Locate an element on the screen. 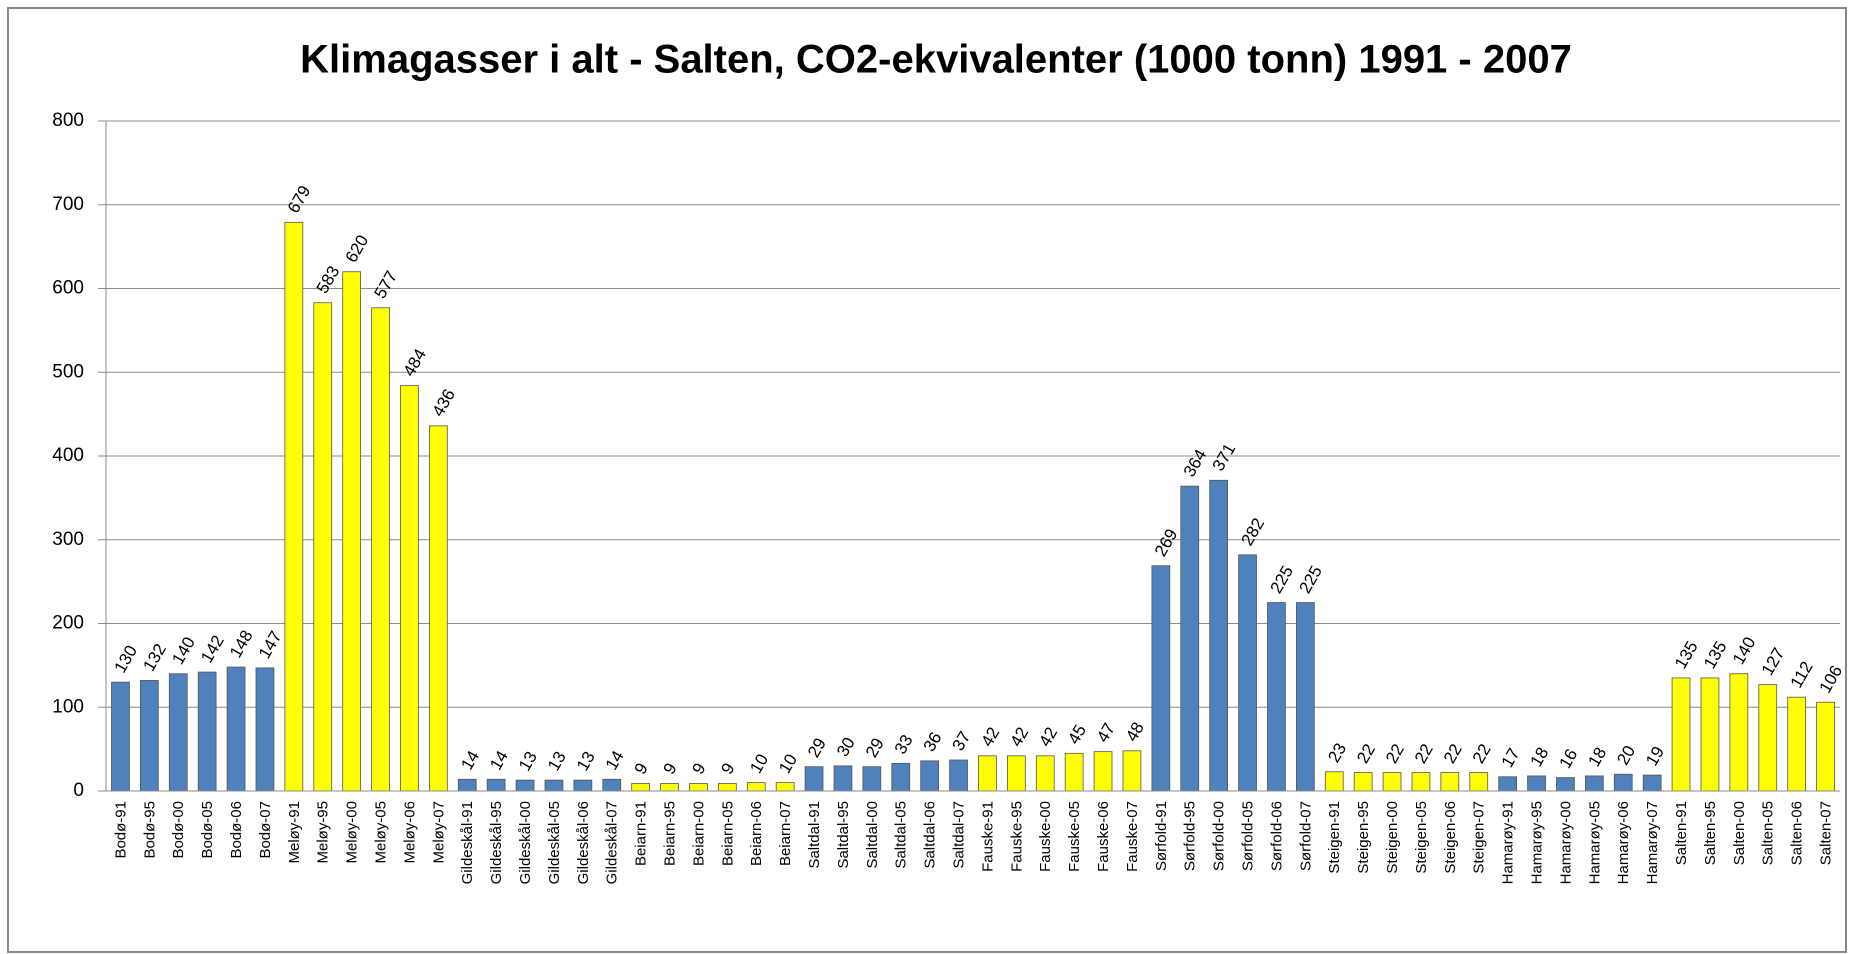 Image resolution: width=1849 pixels, height=954 pixels. x-tick-label: Beiarn-05 is located at coordinates (727, 833).